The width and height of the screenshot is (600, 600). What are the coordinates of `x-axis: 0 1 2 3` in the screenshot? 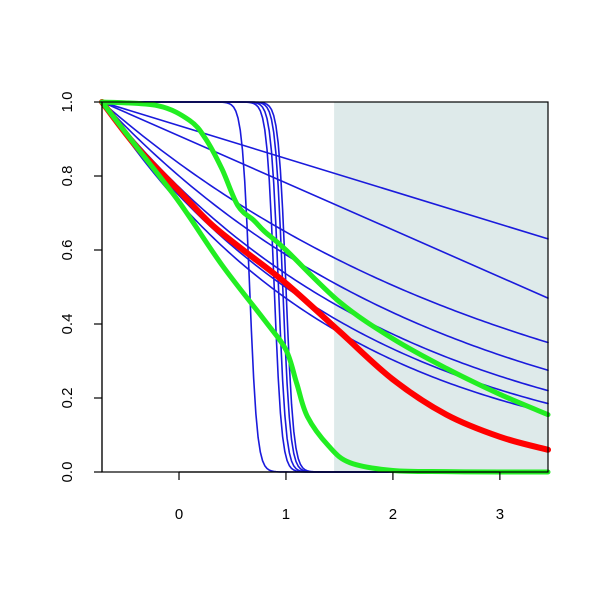 It's located at (339, 497).